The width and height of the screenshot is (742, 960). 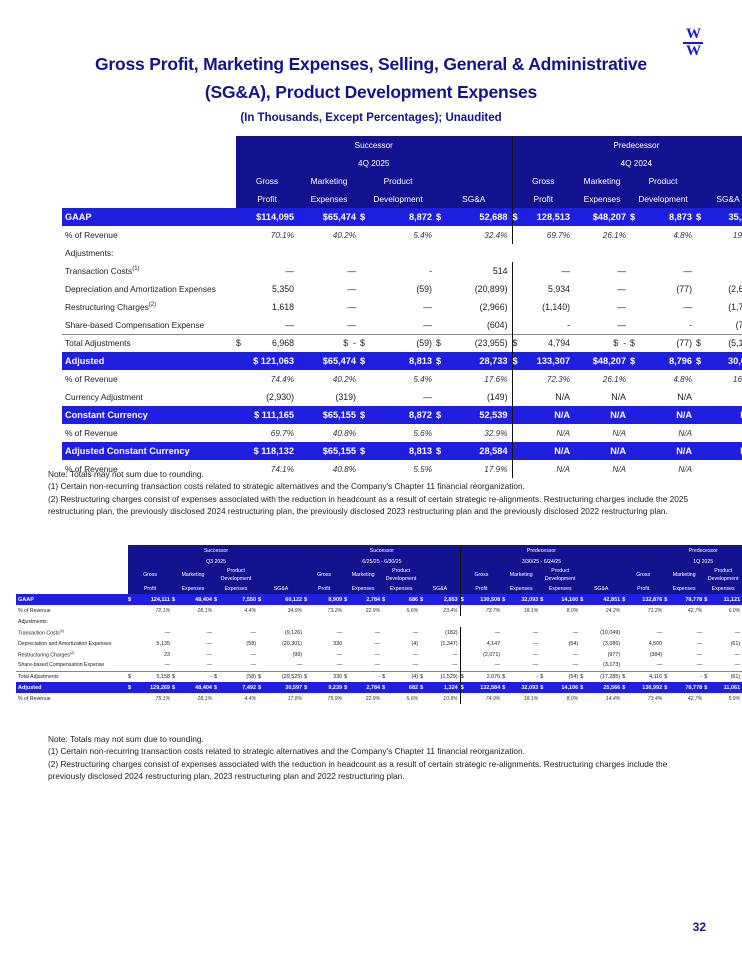 I want to click on company-logo: W W, so click(x=693, y=43).